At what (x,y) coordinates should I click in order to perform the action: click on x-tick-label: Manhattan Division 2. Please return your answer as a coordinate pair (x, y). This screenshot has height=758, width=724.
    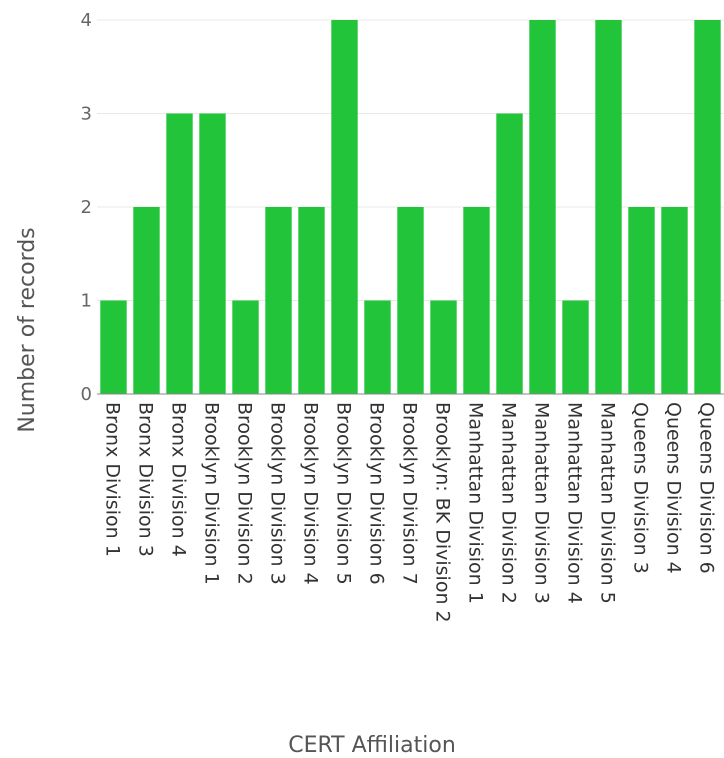
    Looking at the image, I should click on (509, 503).